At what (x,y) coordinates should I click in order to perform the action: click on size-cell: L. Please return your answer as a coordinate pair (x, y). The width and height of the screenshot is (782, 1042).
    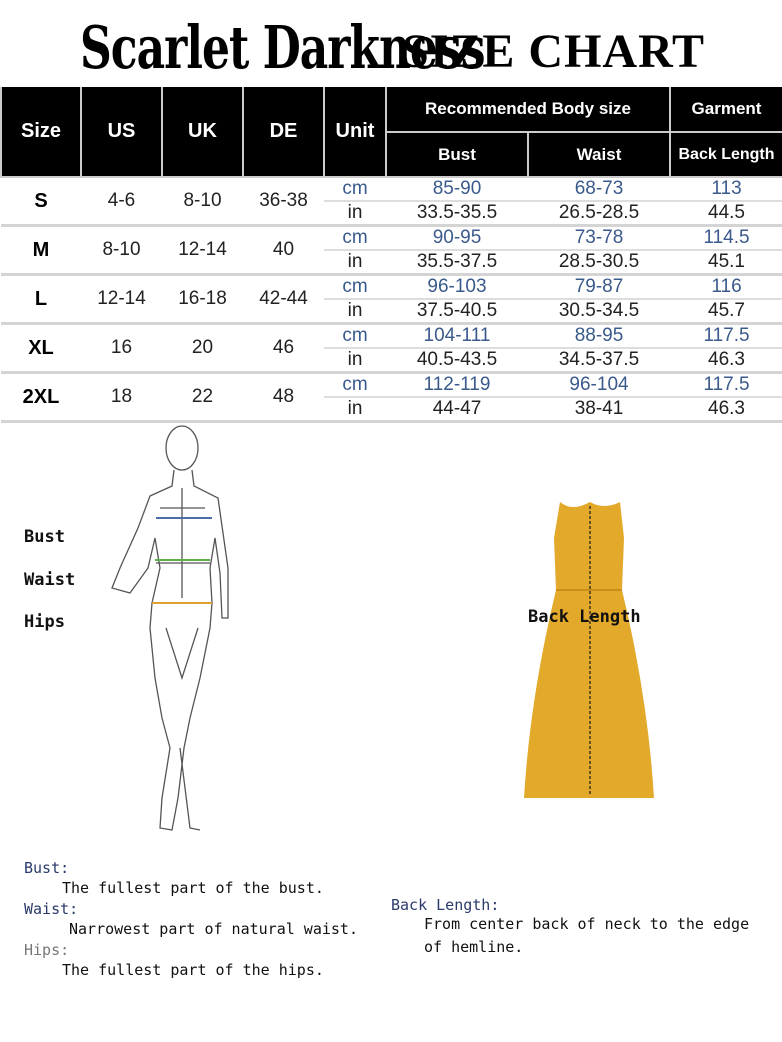
    Looking at the image, I should click on (41, 299).